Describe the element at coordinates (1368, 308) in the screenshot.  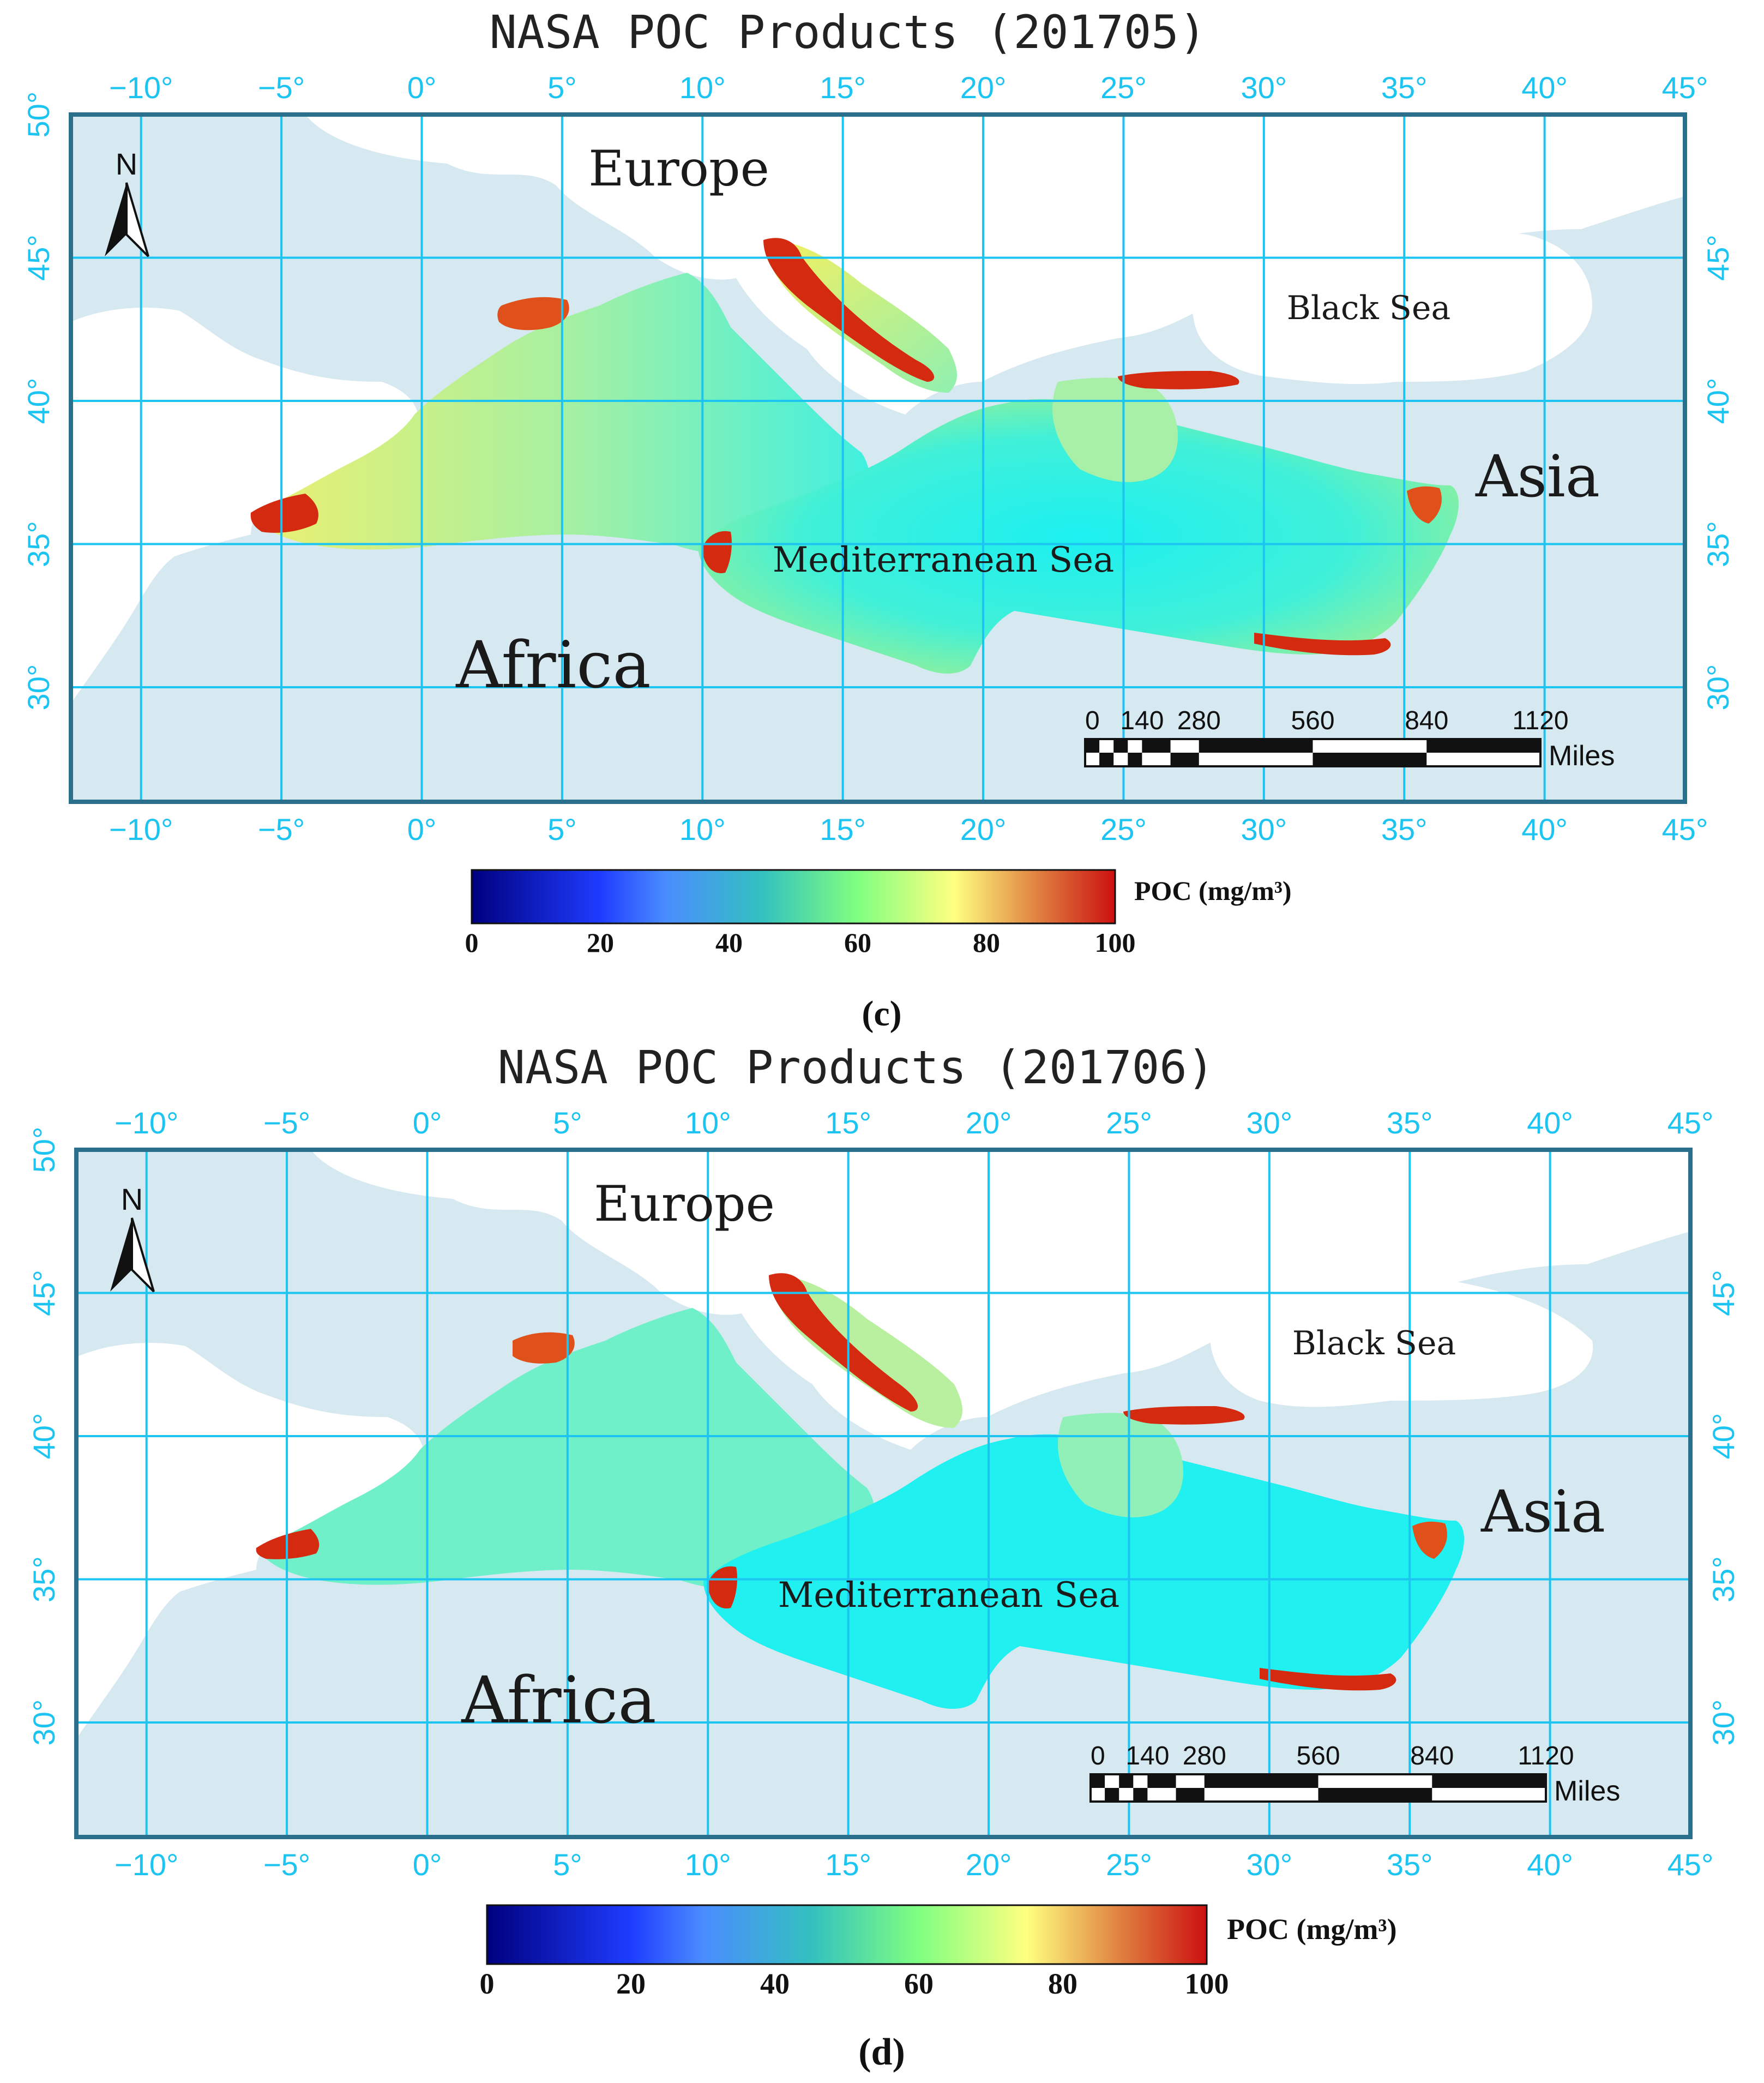
I see `label-black-sea: Black Sea` at that location.